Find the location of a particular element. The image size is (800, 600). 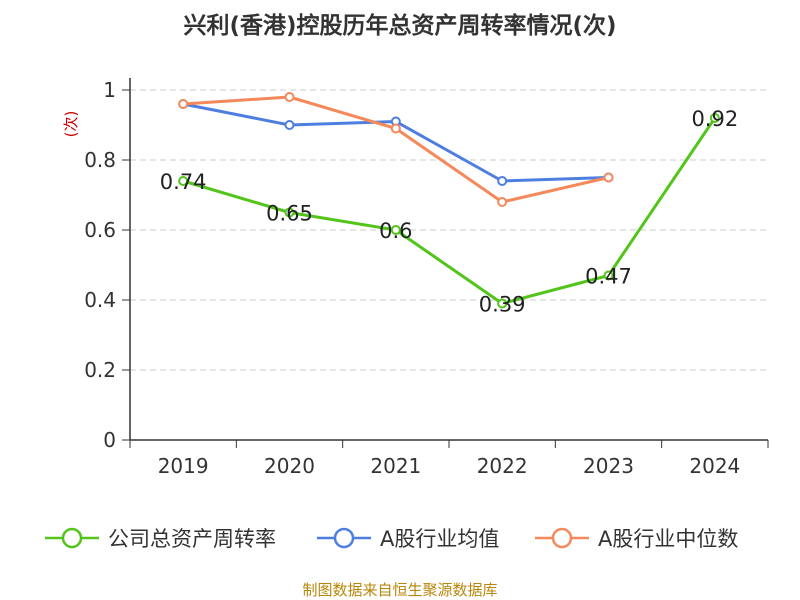

data-label: 0.39 is located at coordinates (502, 305).